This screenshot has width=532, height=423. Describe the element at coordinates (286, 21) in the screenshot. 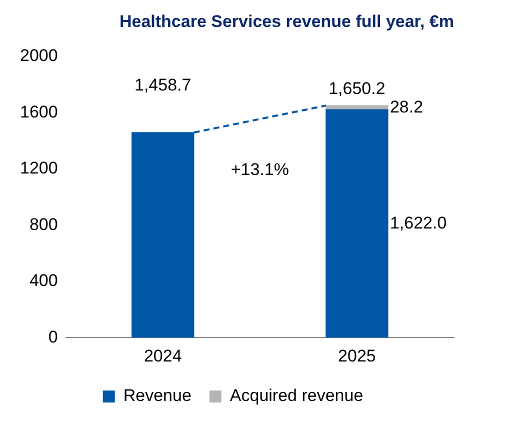

I see `chart-title: Healthcare Services revenue full year, €m` at that location.